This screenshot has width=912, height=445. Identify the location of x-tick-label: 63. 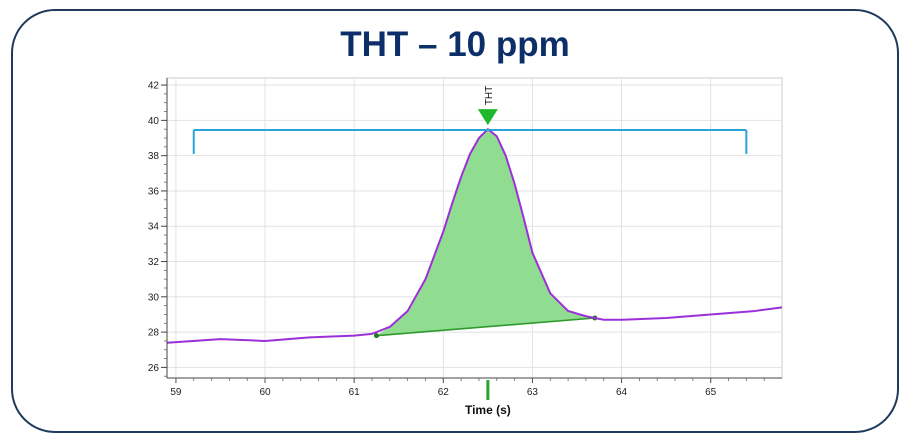
(533, 392).